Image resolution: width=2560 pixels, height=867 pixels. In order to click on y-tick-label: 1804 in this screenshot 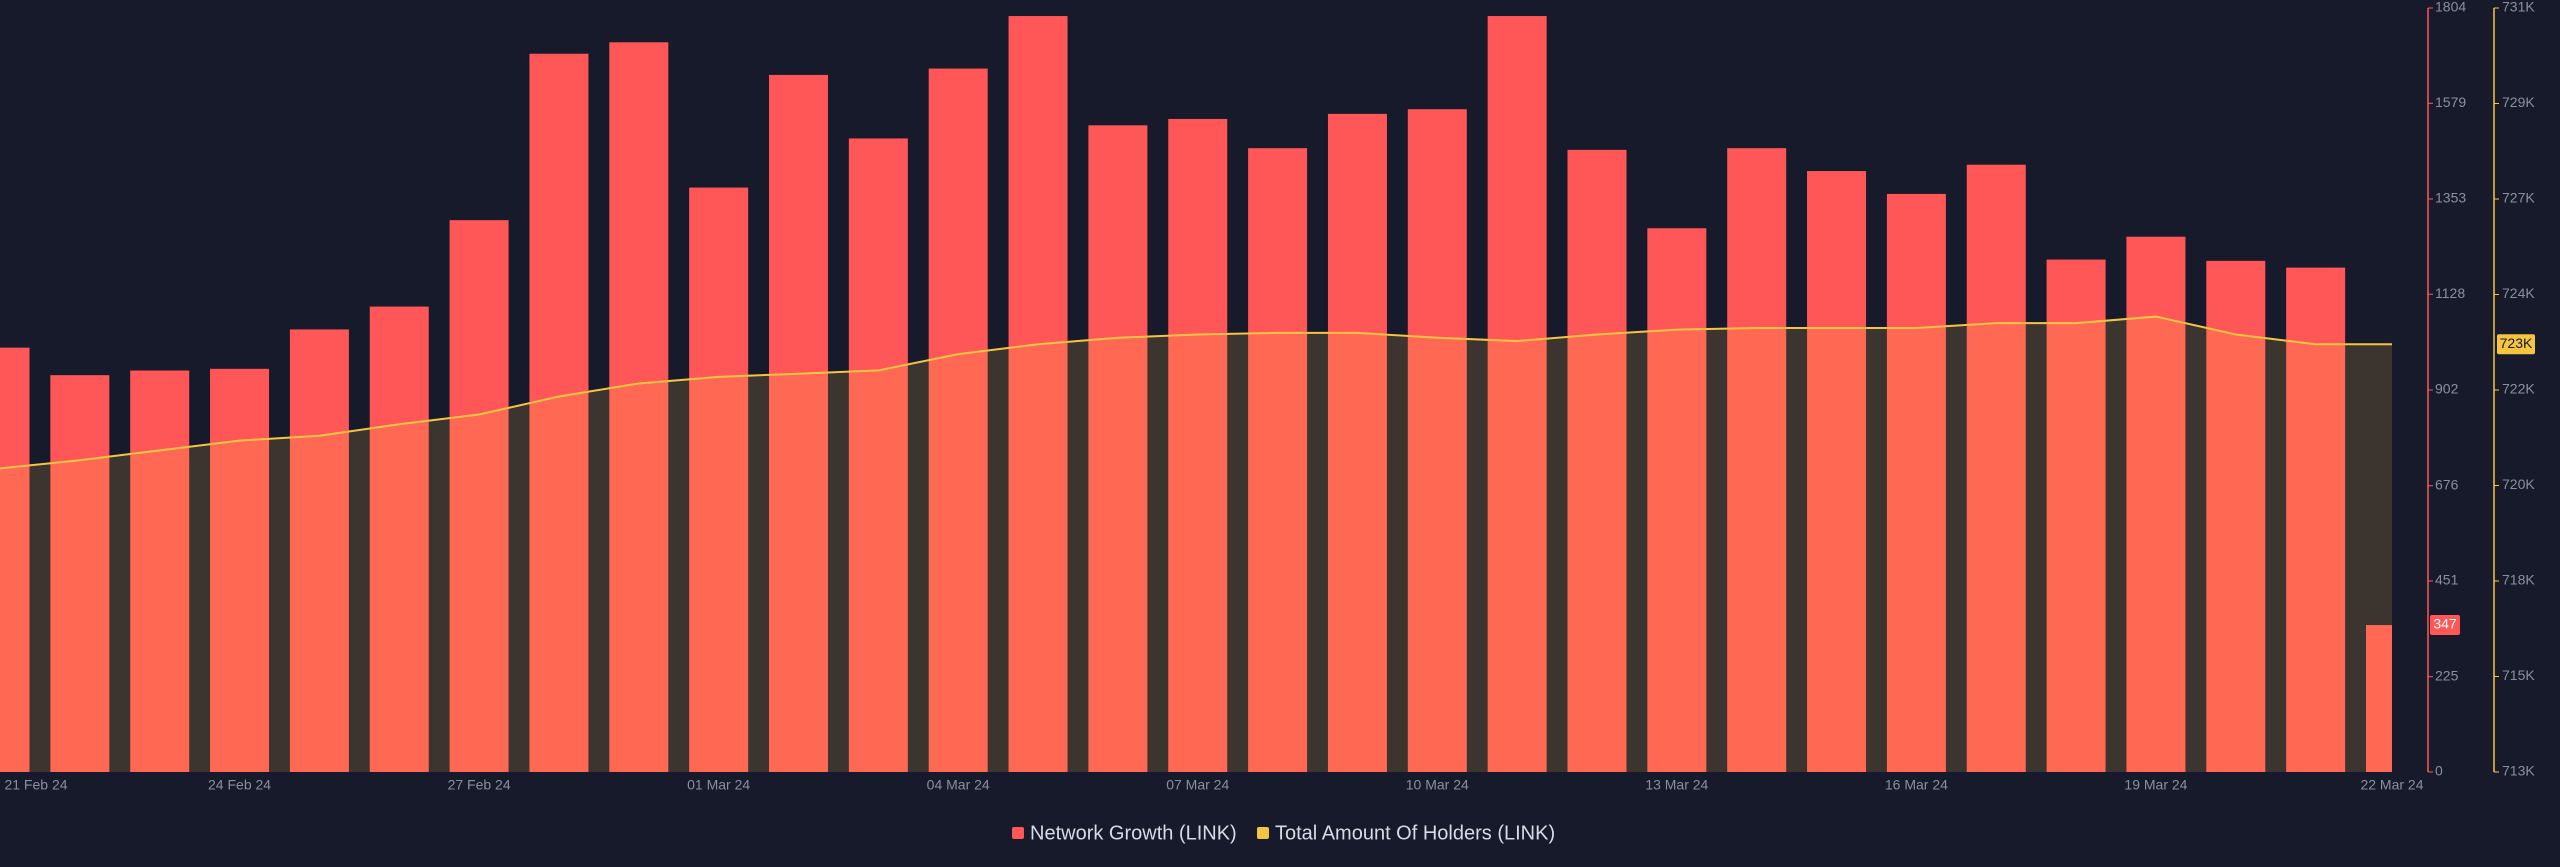, I will do `click(2450, 7)`.